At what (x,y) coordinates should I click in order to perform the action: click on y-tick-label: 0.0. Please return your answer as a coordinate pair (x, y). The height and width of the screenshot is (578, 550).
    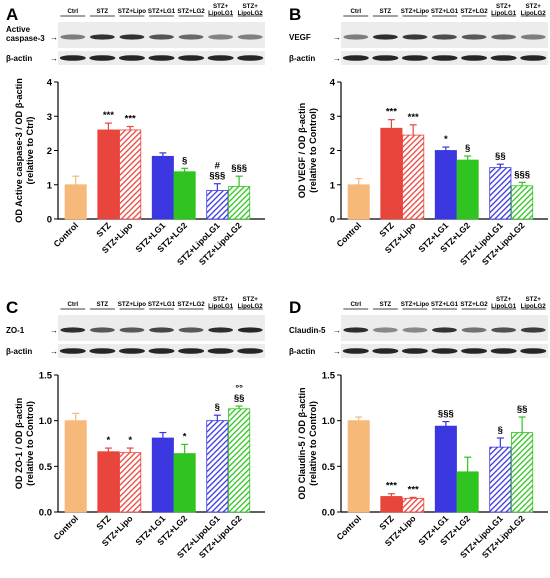
    Looking at the image, I should click on (45, 513).